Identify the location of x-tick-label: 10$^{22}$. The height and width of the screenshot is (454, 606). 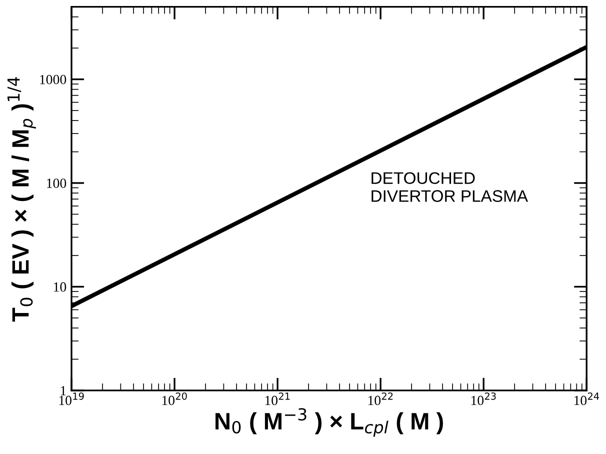
(380, 399).